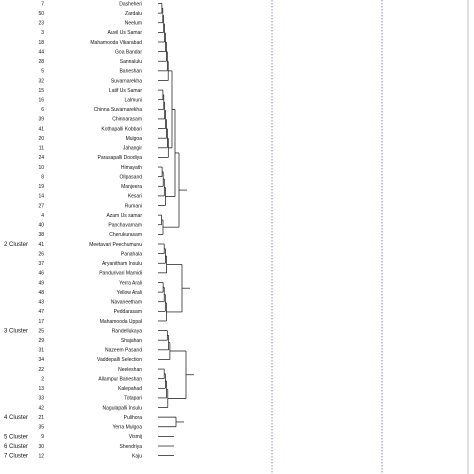  What do you see at coordinates (125, 226) in the screenshot?
I see `leaf-name: Panchavarnam` at bounding box center [125, 226].